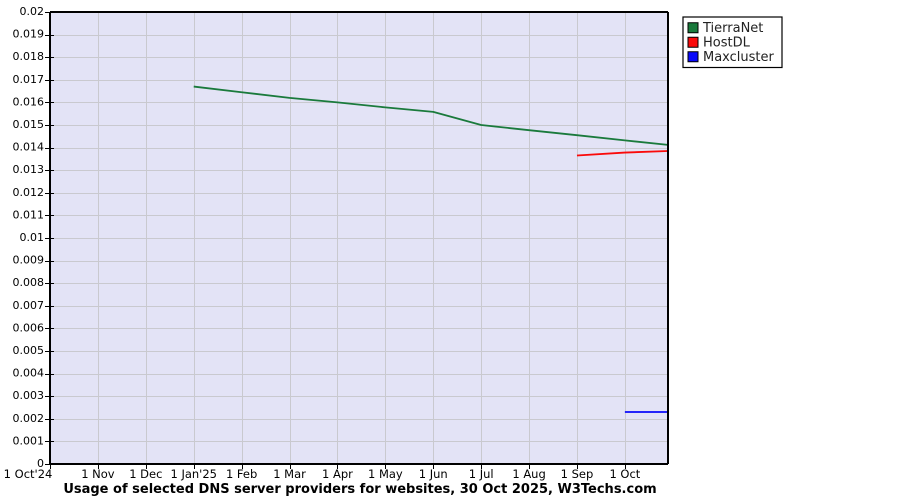 This screenshot has height=500, width=900. What do you see at coordinates (32, 11) in the screenshot?
I see `y-axis-tick-label: 0.02` at bounding box center [32, 11].